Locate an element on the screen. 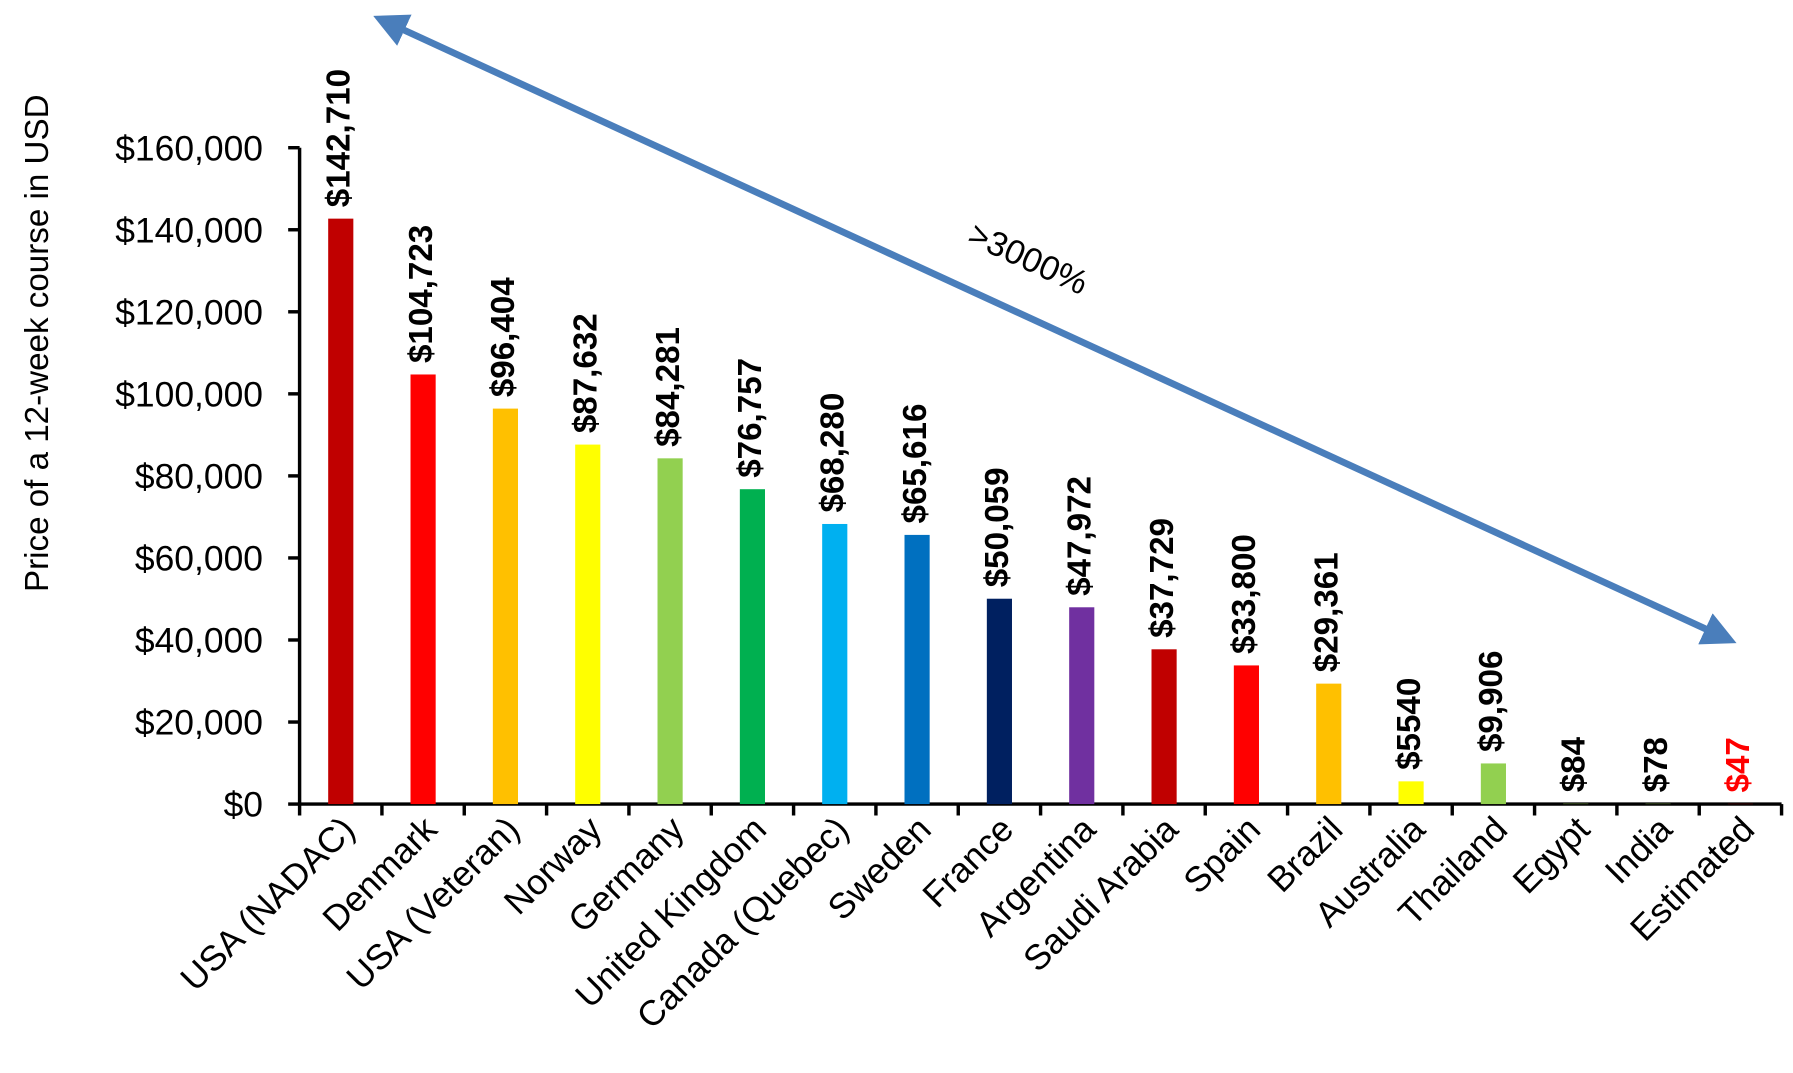 Image resolution: width=1793 pixels, height=1073 pixels. value-label: $47 is located at coordinates (1738, 764).